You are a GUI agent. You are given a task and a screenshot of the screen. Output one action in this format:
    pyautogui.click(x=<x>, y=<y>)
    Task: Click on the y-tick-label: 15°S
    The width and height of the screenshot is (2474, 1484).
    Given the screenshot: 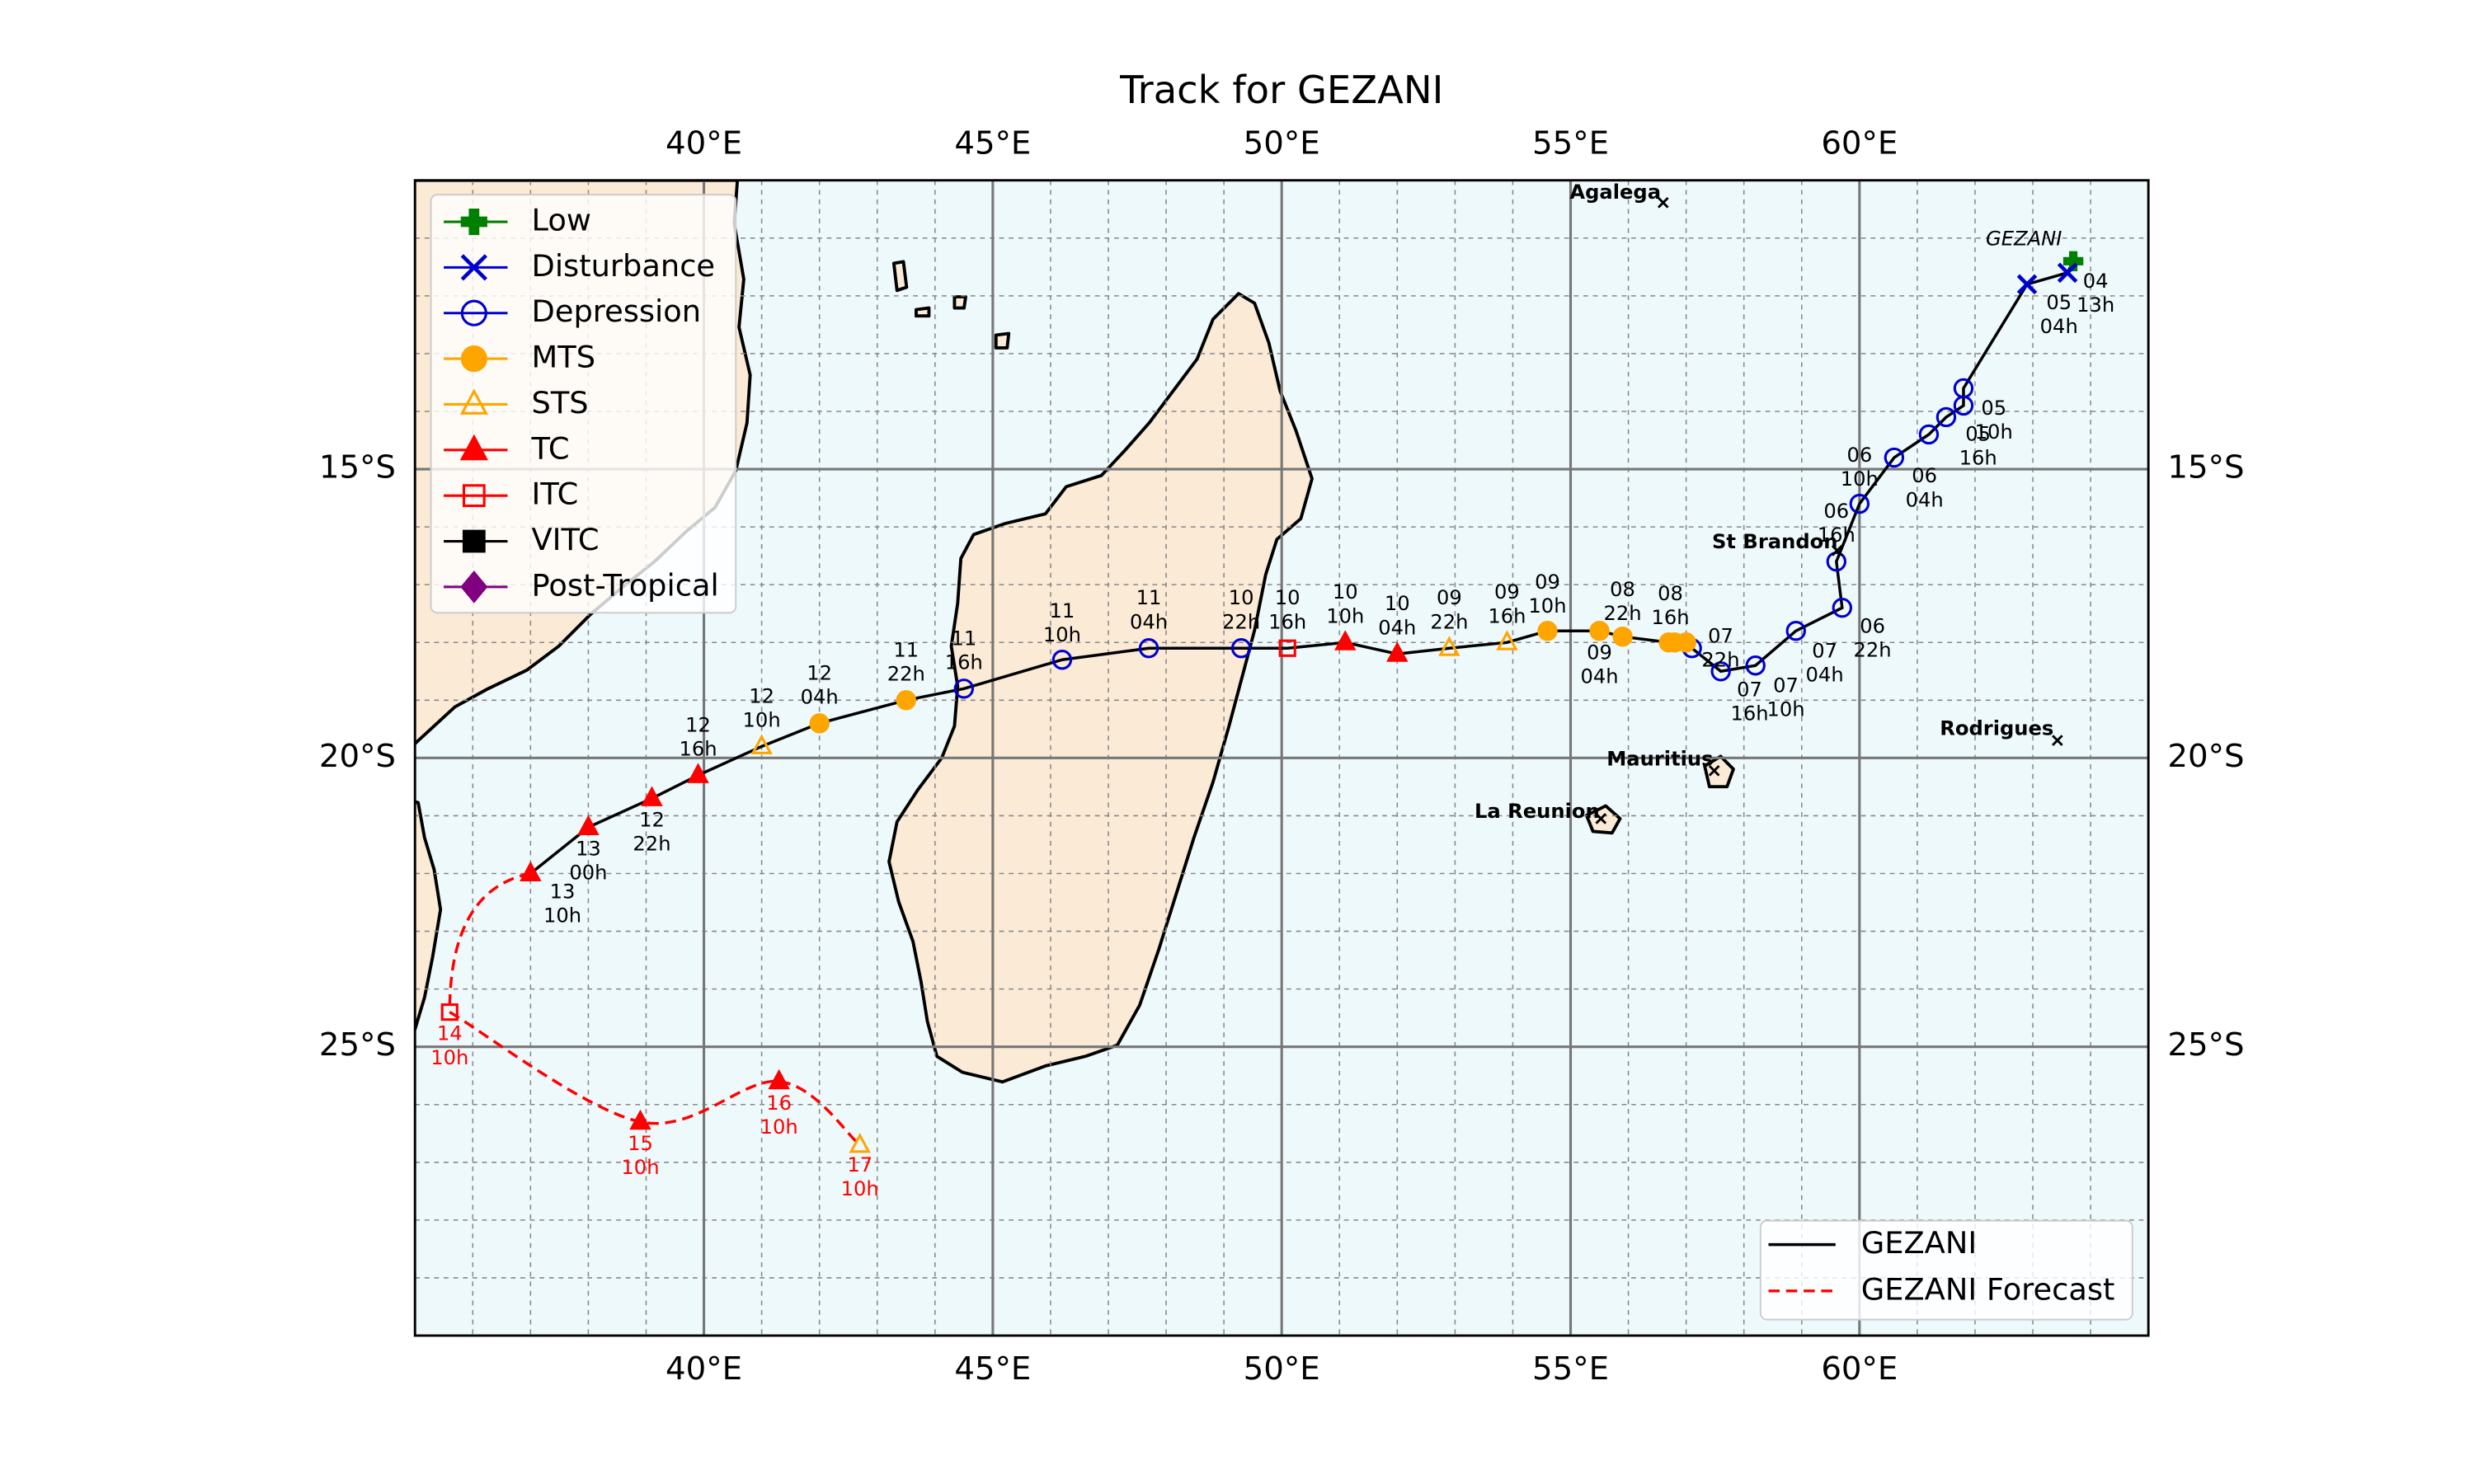 What is the action you would take?
    pyautogui.click(x=2205, y=468)
    